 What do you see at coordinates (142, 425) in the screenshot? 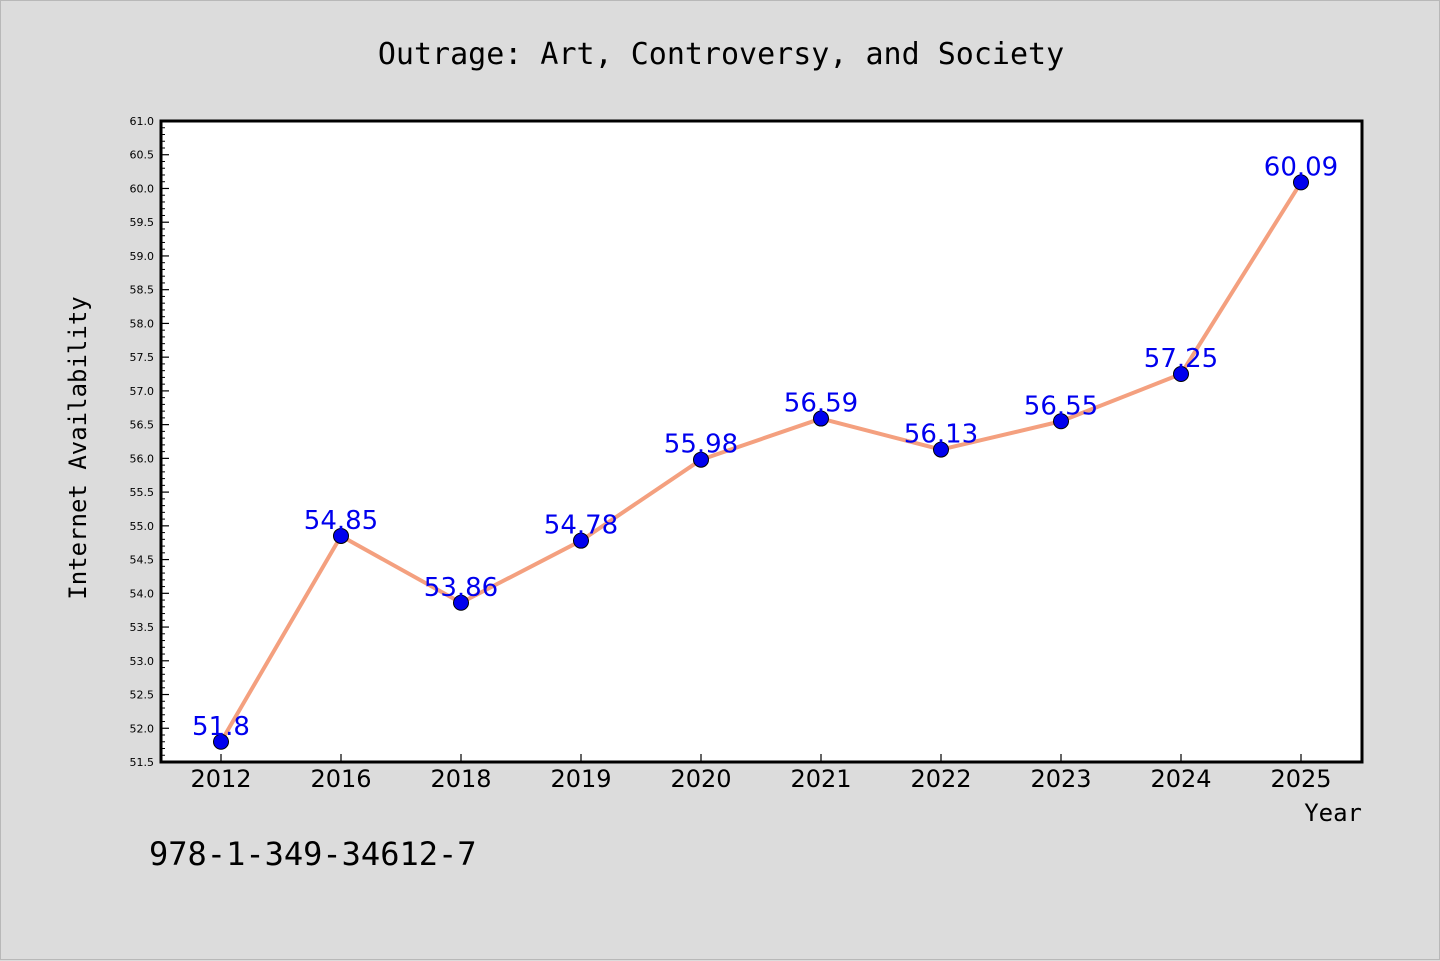
I see `y-tick-label: 56.5` at bounding box center [142, 425].